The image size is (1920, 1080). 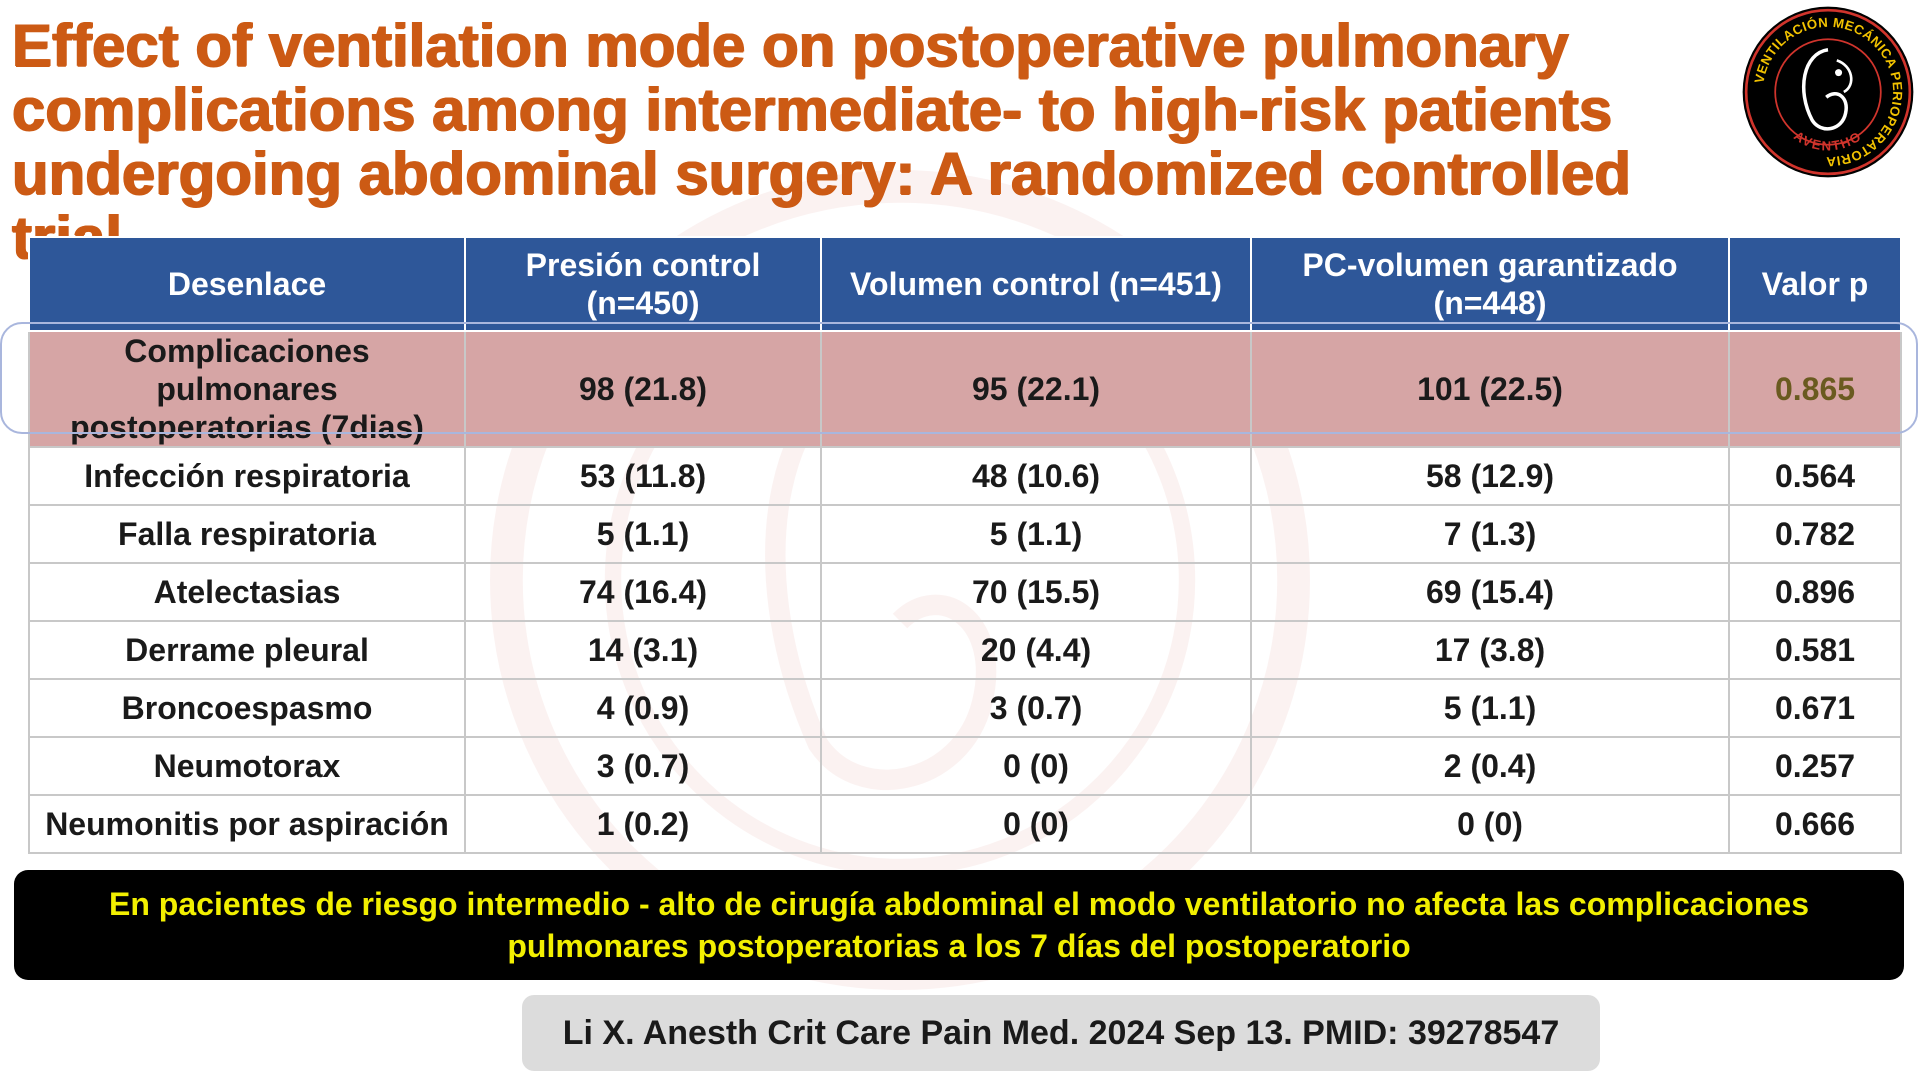 I want to click on outcome-cell: Neumonitis por aspiración, so click(x=247, y=824).